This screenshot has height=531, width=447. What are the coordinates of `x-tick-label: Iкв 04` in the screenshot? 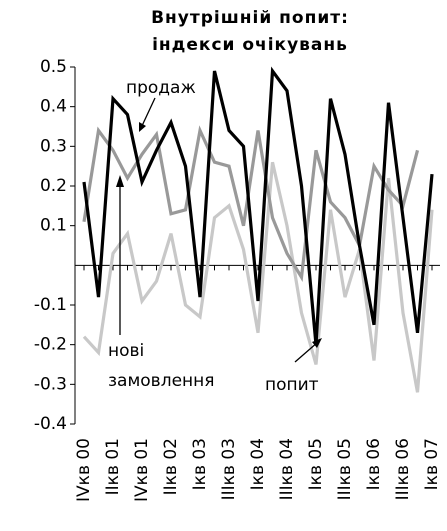 It's located at (258, 464).